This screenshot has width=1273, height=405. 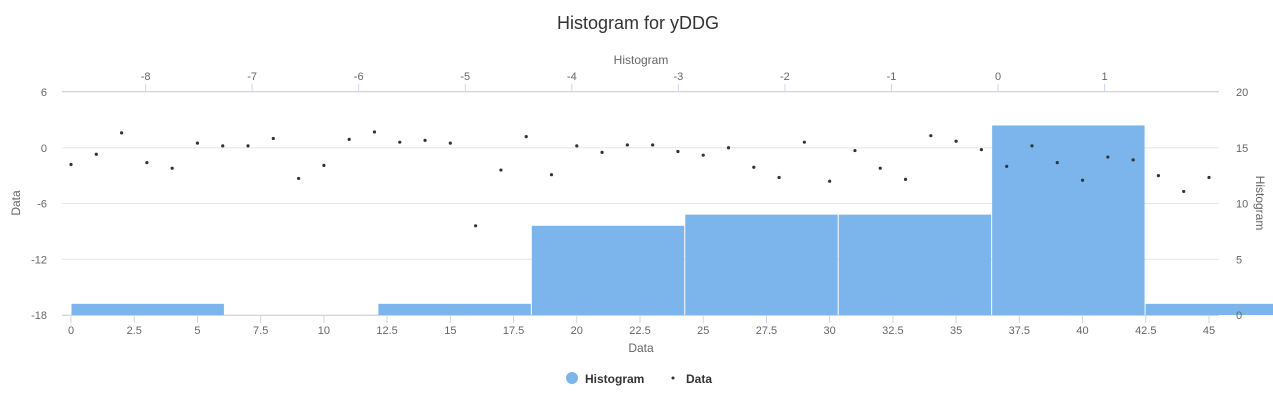 I want to click on chart-title: Histogram for yDDG, so click(x=638, y=23).